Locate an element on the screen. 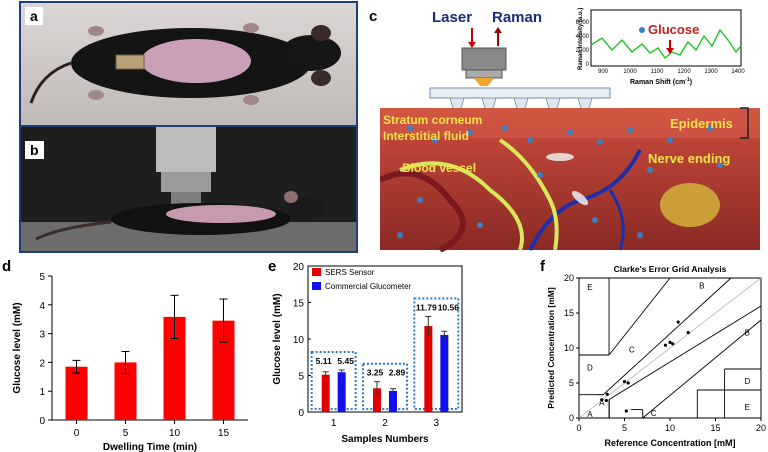 The width and height of the screenshot is (768, 452). interstitial-label: Interstitial fluid is located at coordinates (426, 136).